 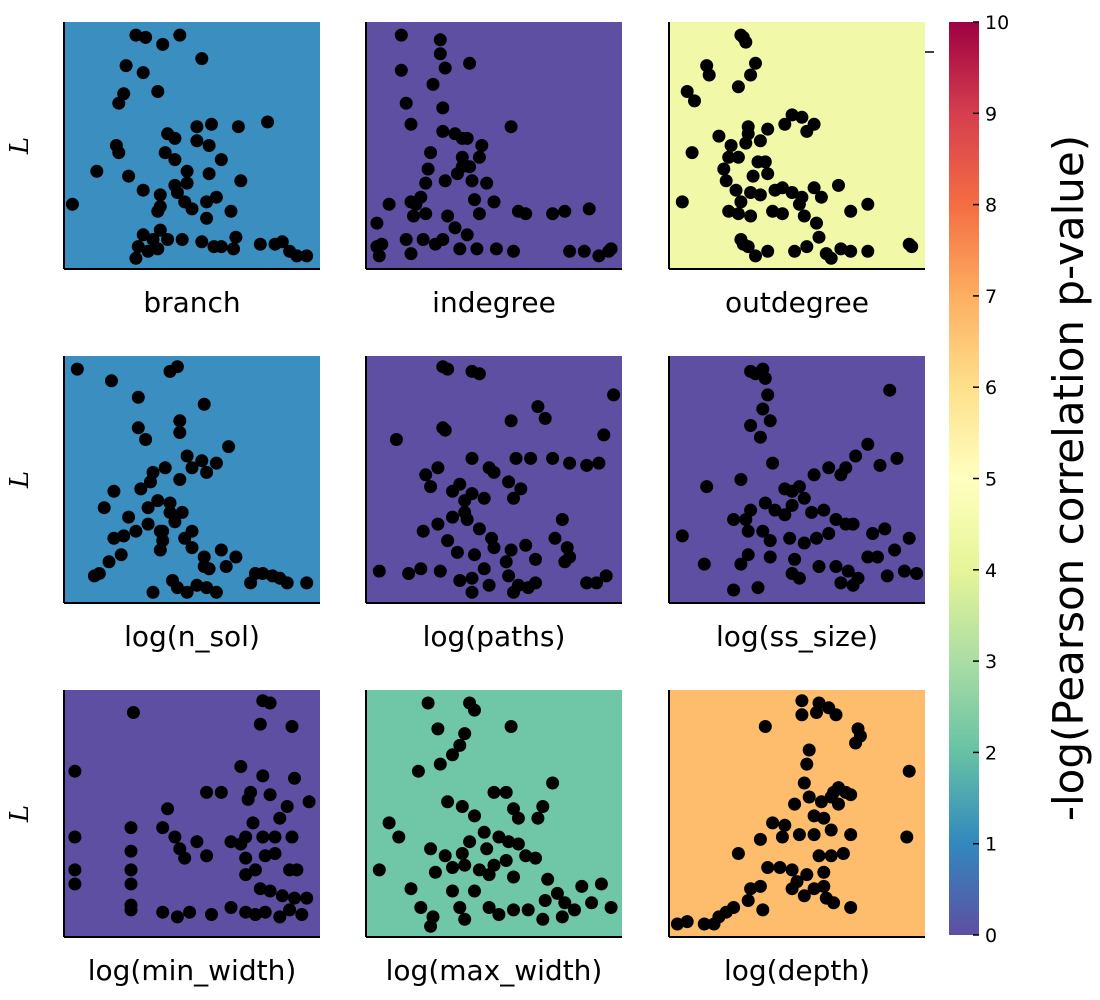 I want to click on colorbar-tick-label: 0, so click(x=991, y=936).